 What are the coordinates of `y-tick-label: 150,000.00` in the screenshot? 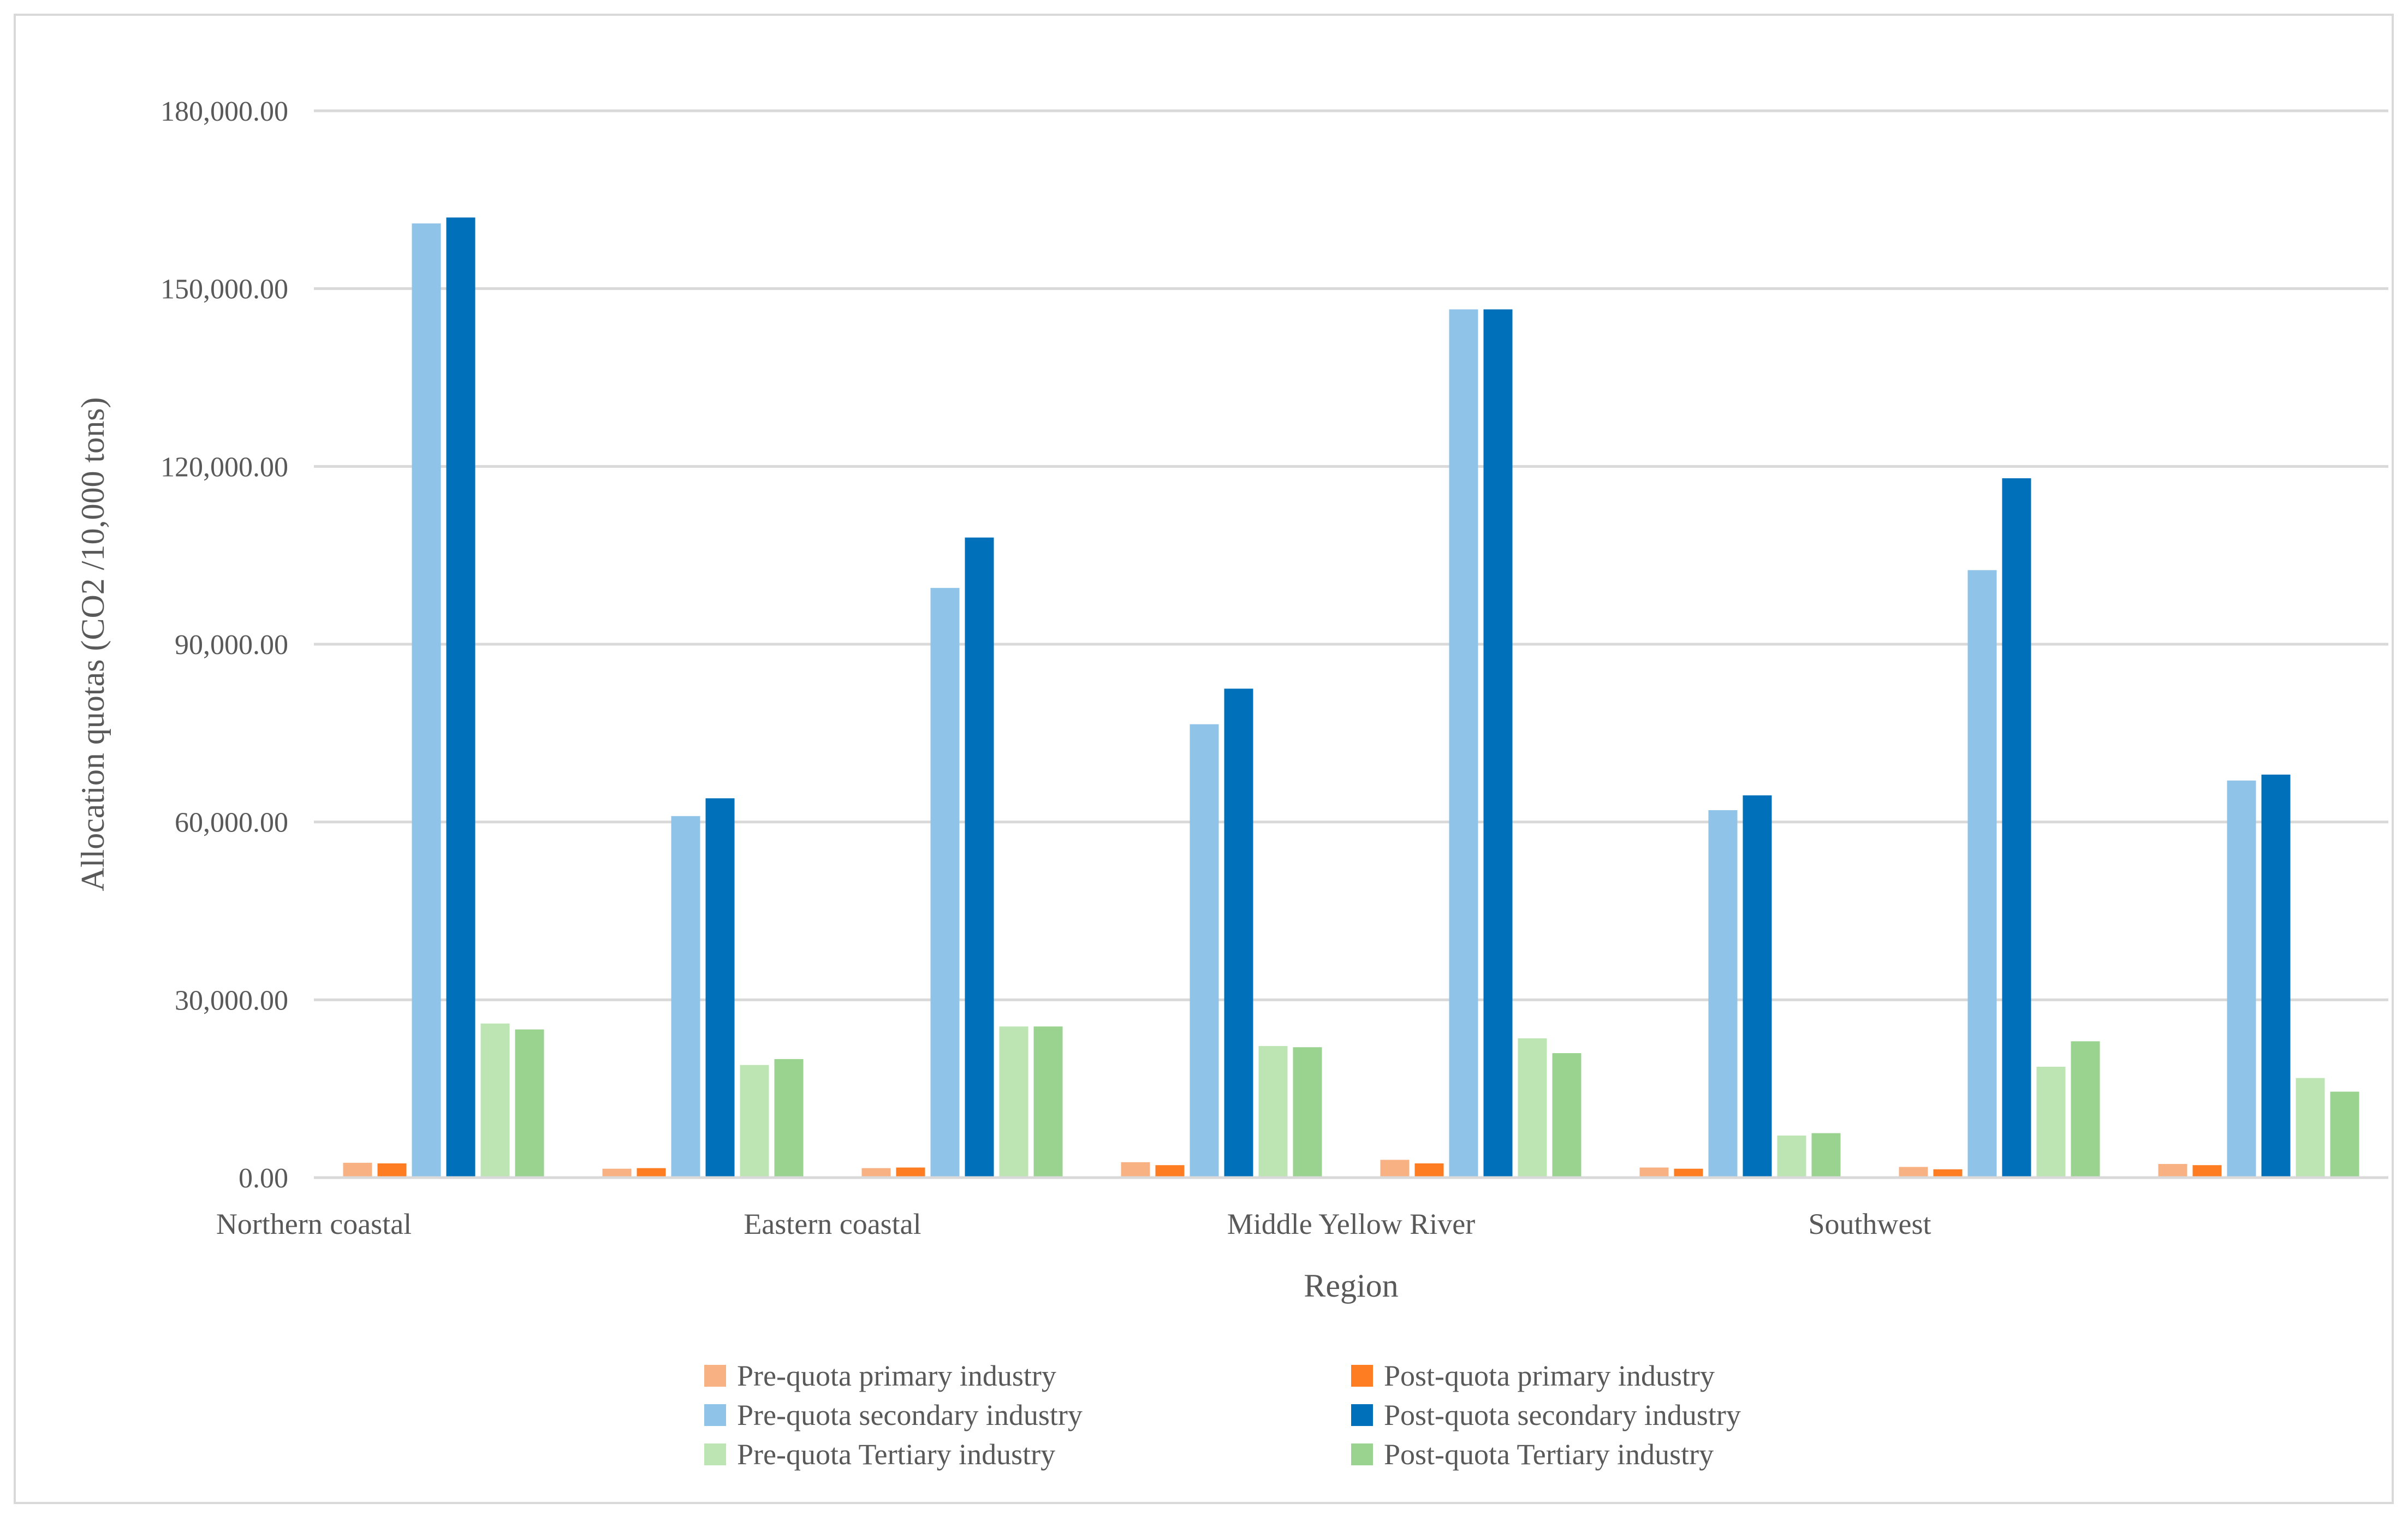 It's located at (224, 289).